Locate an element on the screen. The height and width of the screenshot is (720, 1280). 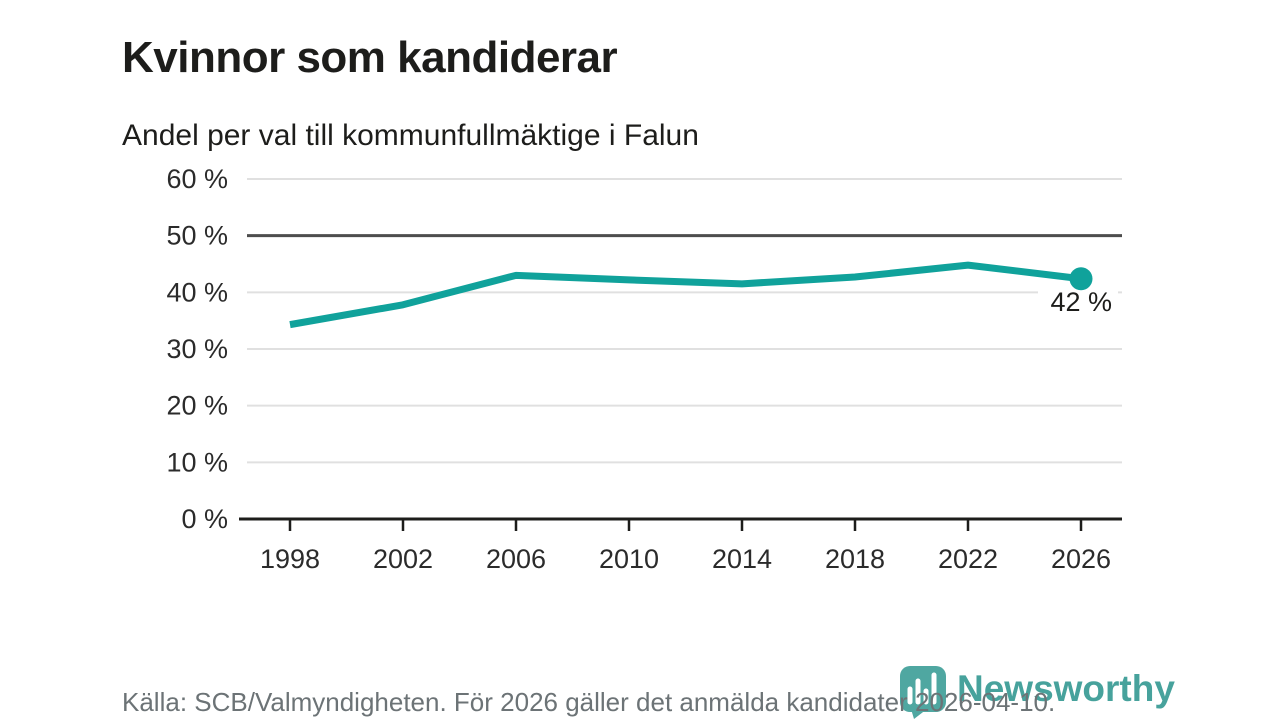
x-tick-label: 2010 is located at coordinates (629, 559).